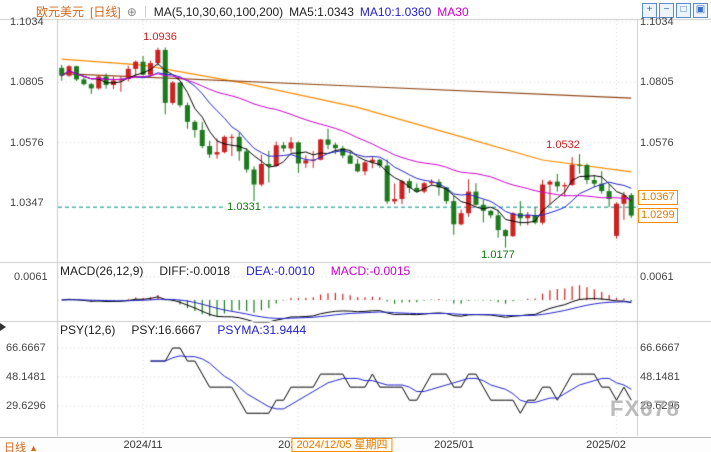 Image resolution: width=711 pixels, height=452 pixels. Describe the element at coordinates (88, 330) in the screenshot. I see `psy-title: PSY(12,6)` at that location.